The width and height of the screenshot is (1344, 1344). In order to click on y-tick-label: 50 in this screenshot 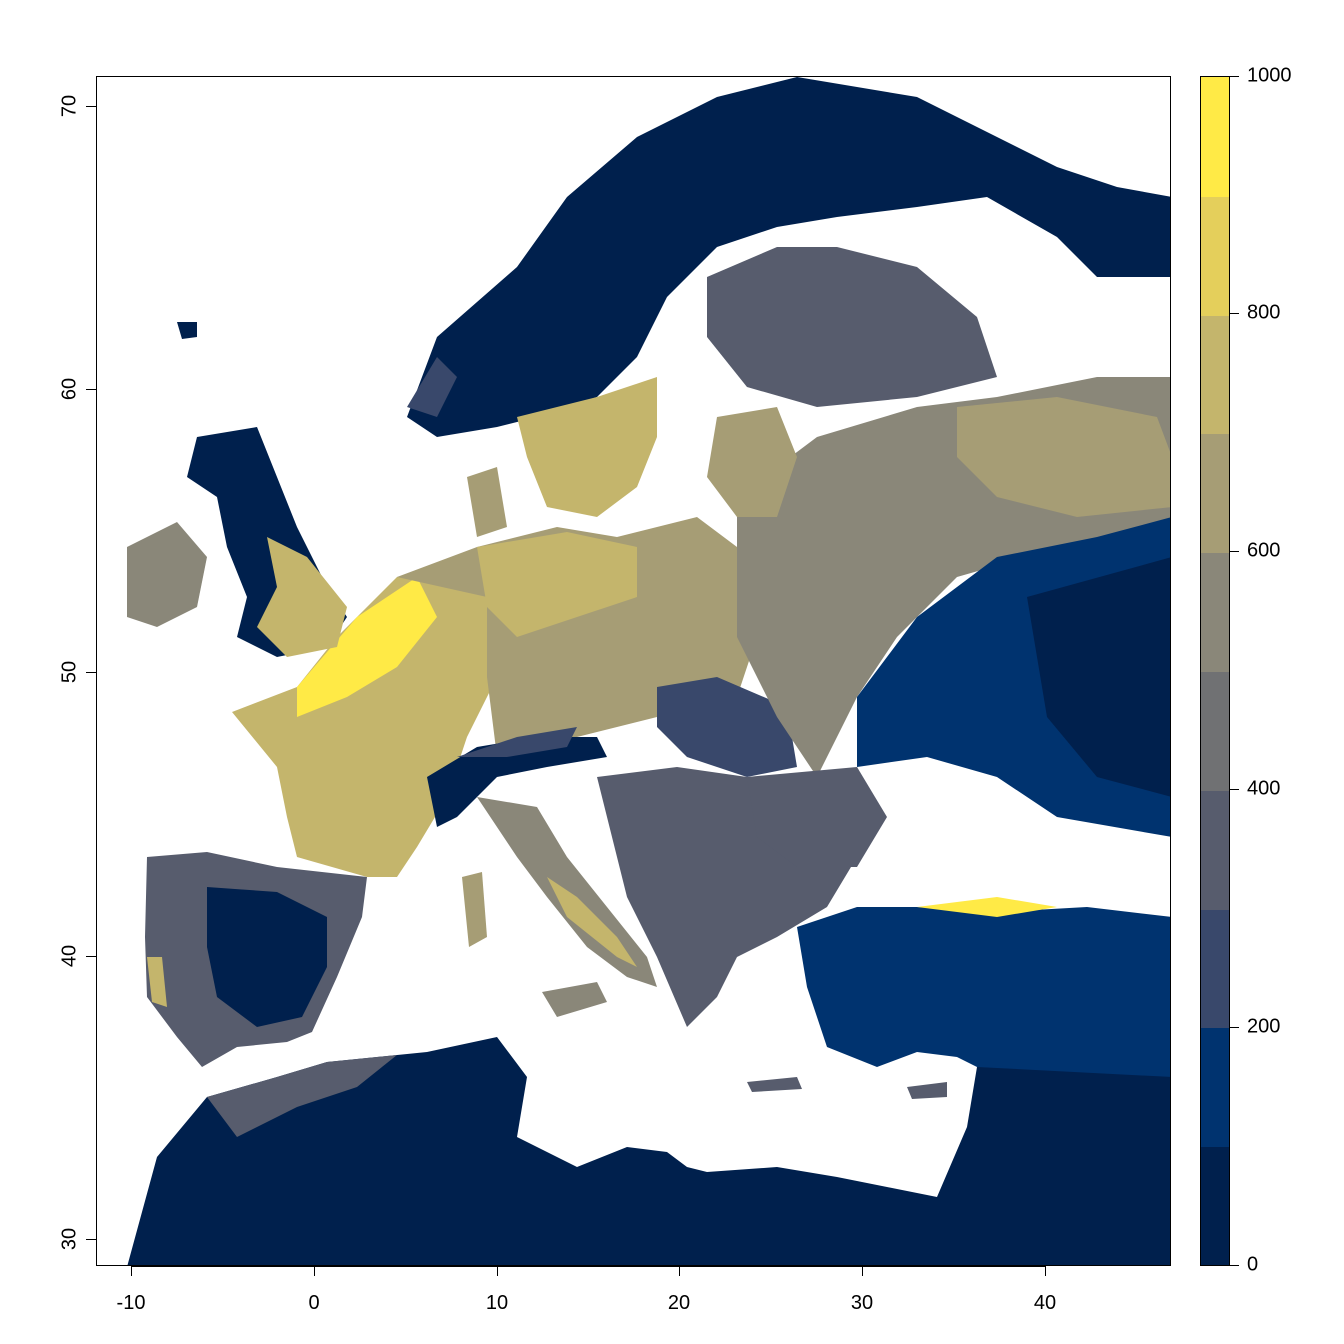, I will do `click(69, 672)`.